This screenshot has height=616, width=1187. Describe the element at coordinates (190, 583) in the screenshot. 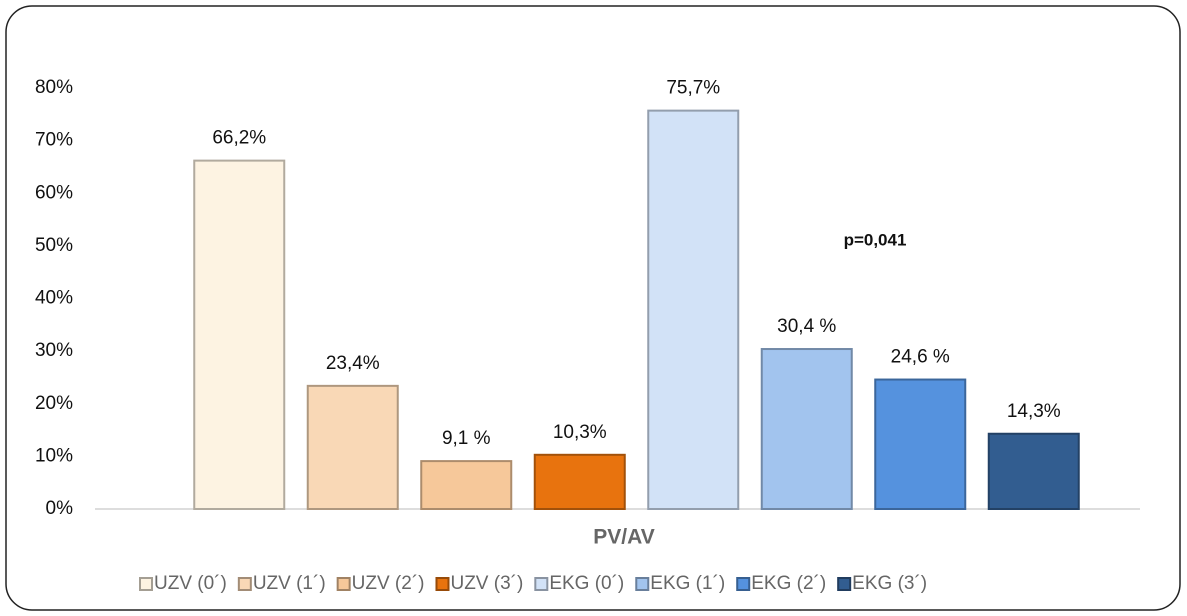

I see `legend-label: UZV (0´)` at that location.